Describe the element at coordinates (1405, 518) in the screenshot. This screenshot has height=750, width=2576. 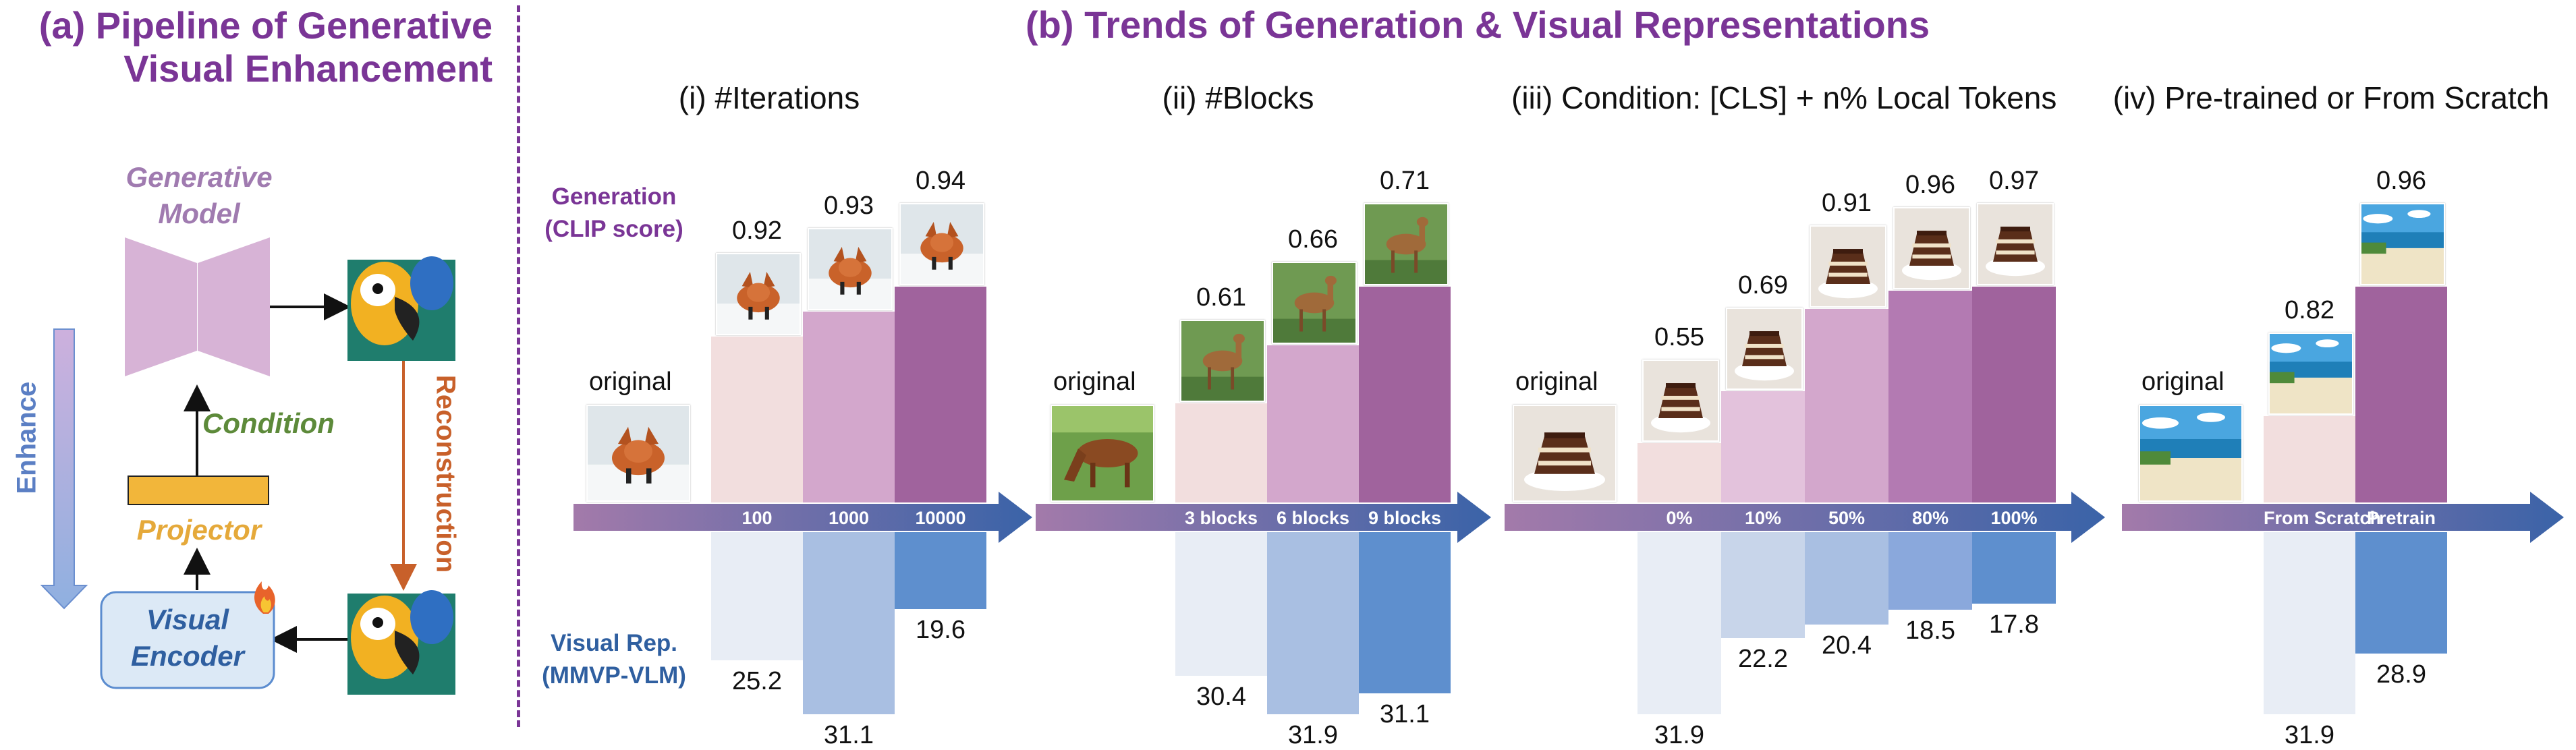
I see `axis-tick-label: 9 blocks` at that location.